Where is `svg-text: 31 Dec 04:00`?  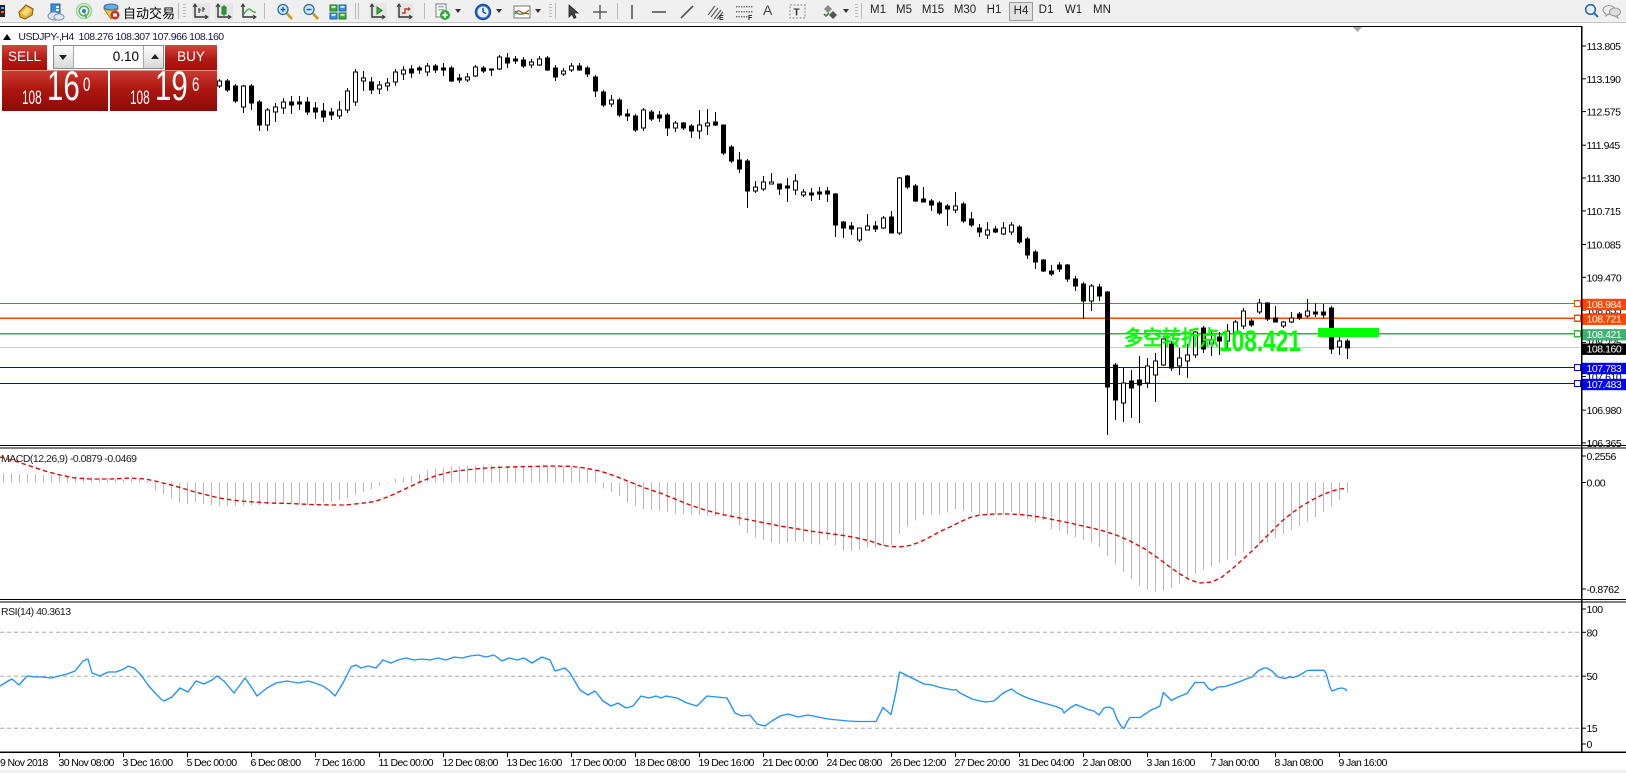
svg-text: 31 Dec 04:00 is located at coordinates (1047, 763).